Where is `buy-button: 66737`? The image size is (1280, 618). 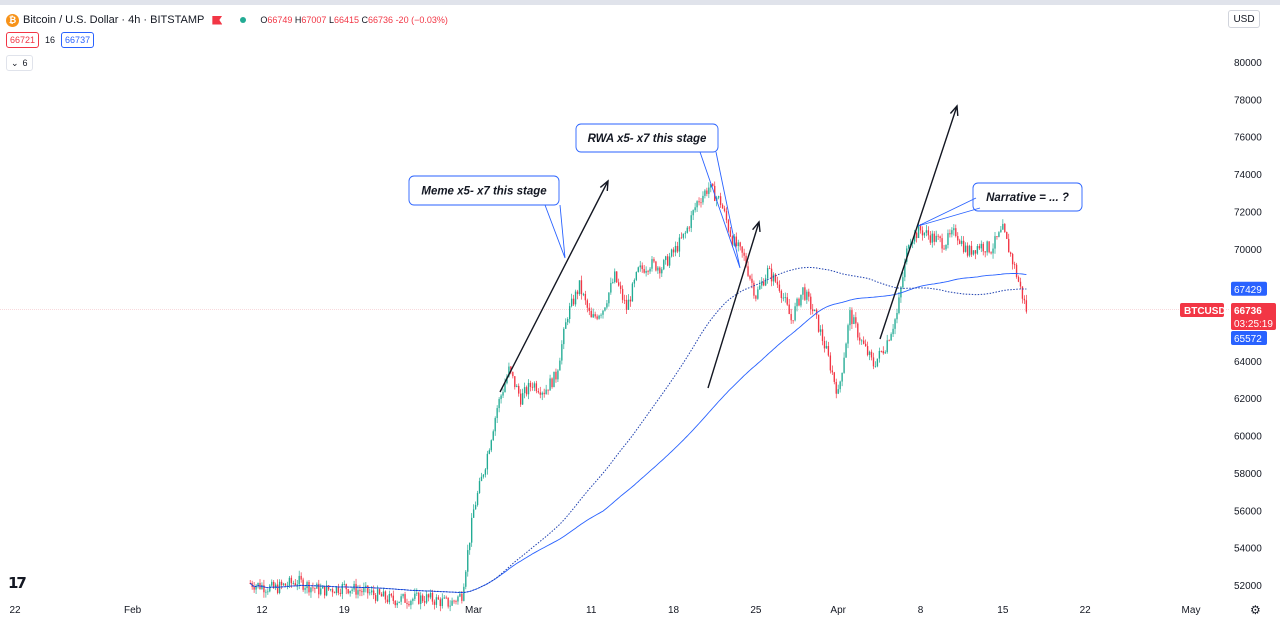 buy-button: 66737 is located at coordinates (78, 40).